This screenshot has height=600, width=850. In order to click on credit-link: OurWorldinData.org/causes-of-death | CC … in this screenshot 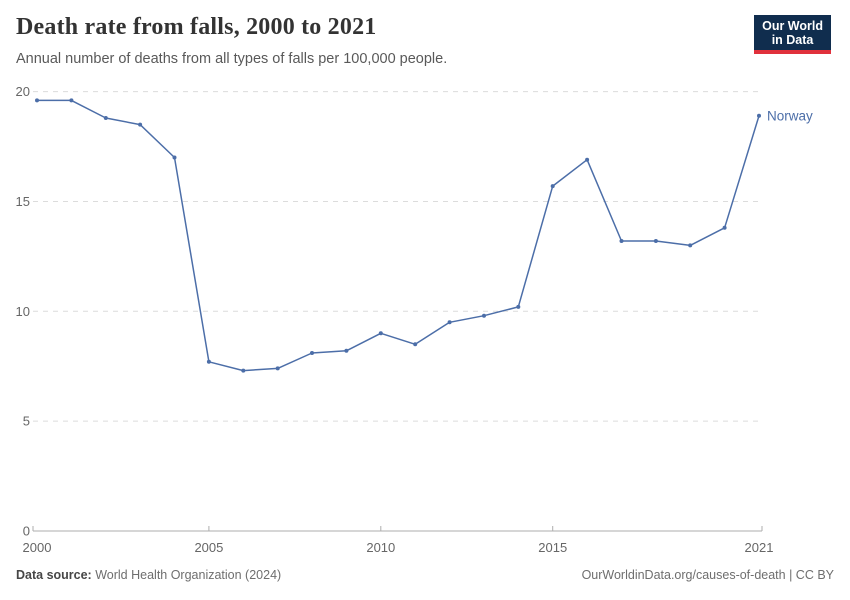, I will do `click(707, 575)`.